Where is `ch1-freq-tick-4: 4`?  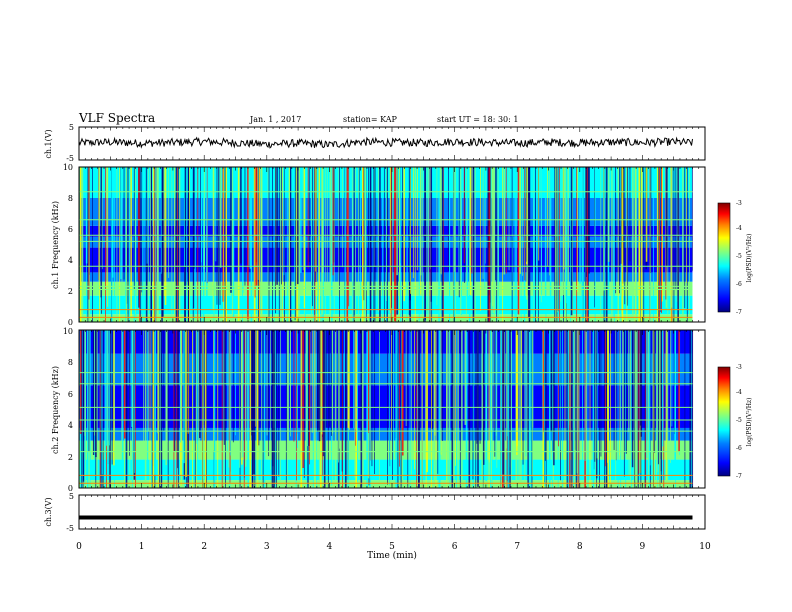 ch1-freq-tick-4: 4 is located at coordinates (70, 260).